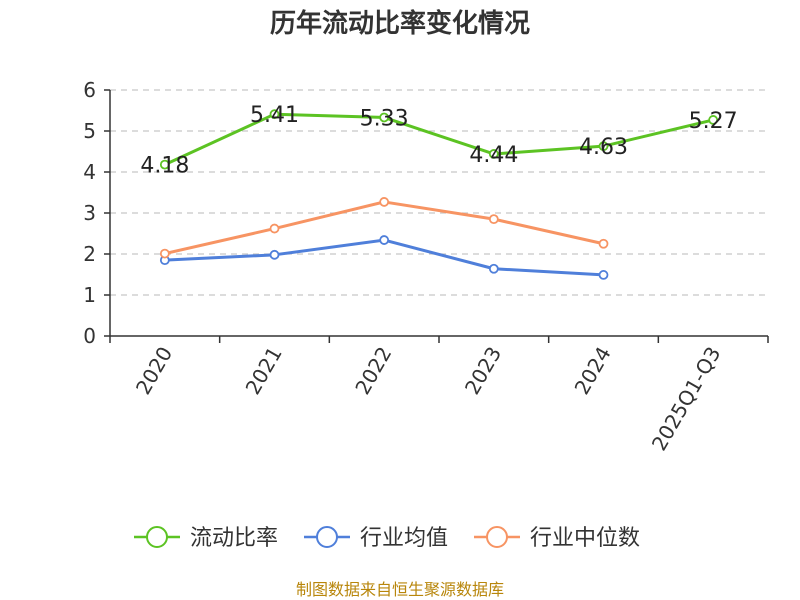  What do you see at coordinates (585, 538) in the screenshot?
I see `legend-label-2: 行业中位数` at bounding box center [585, 538].